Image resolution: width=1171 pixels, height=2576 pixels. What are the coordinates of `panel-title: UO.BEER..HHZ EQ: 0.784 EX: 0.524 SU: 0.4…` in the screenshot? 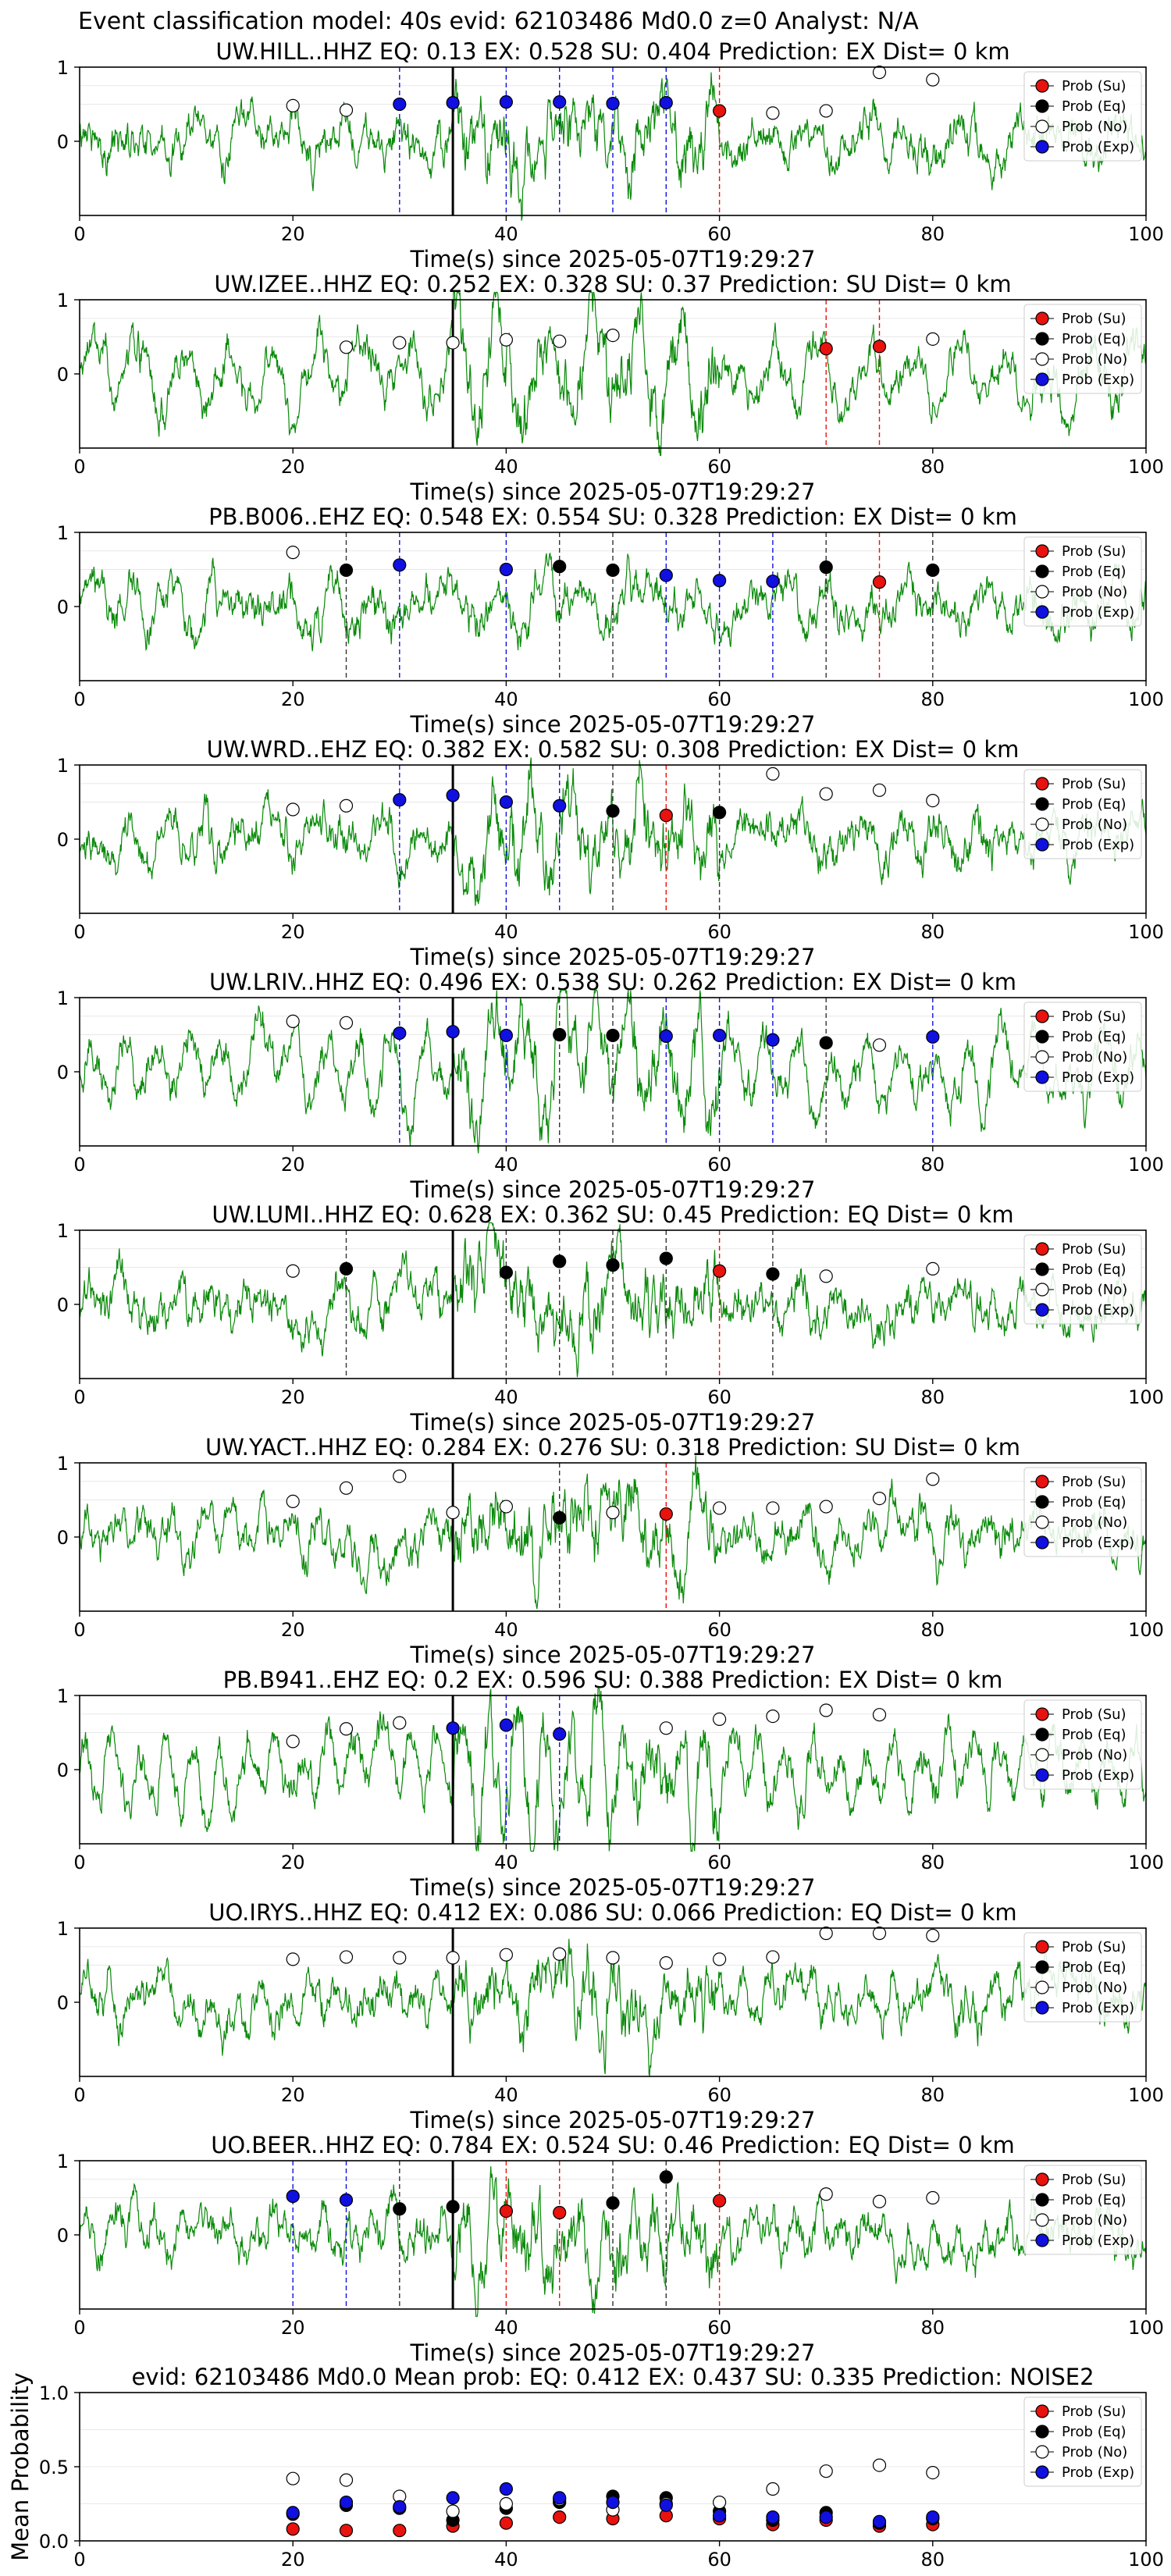 It's located at (613, 2145).